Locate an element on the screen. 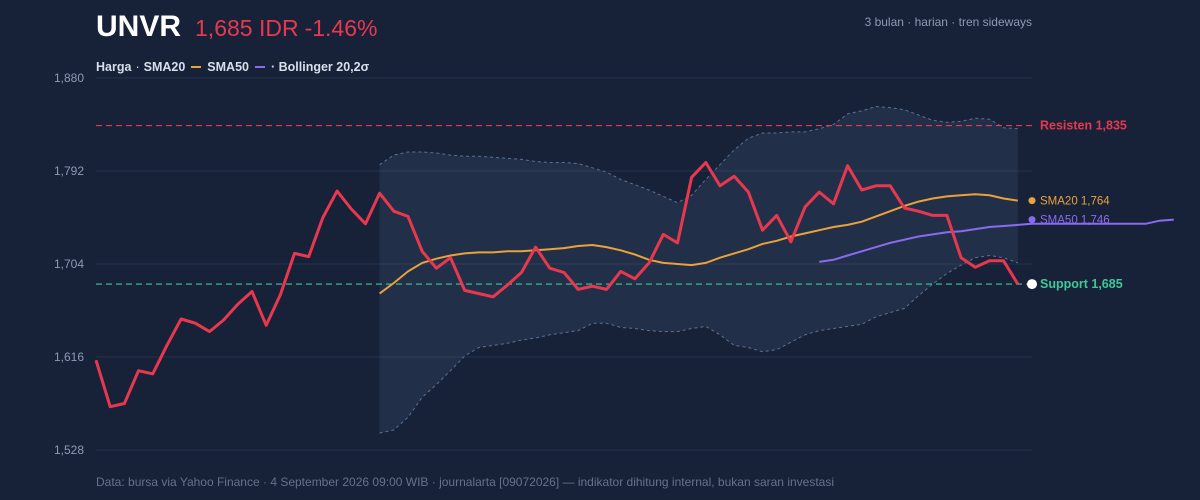 The width and height of the screenshot is (1200, 500). chart-header: UNVR 1,685 IDR -1.46% is located at coordinates (236, 27).